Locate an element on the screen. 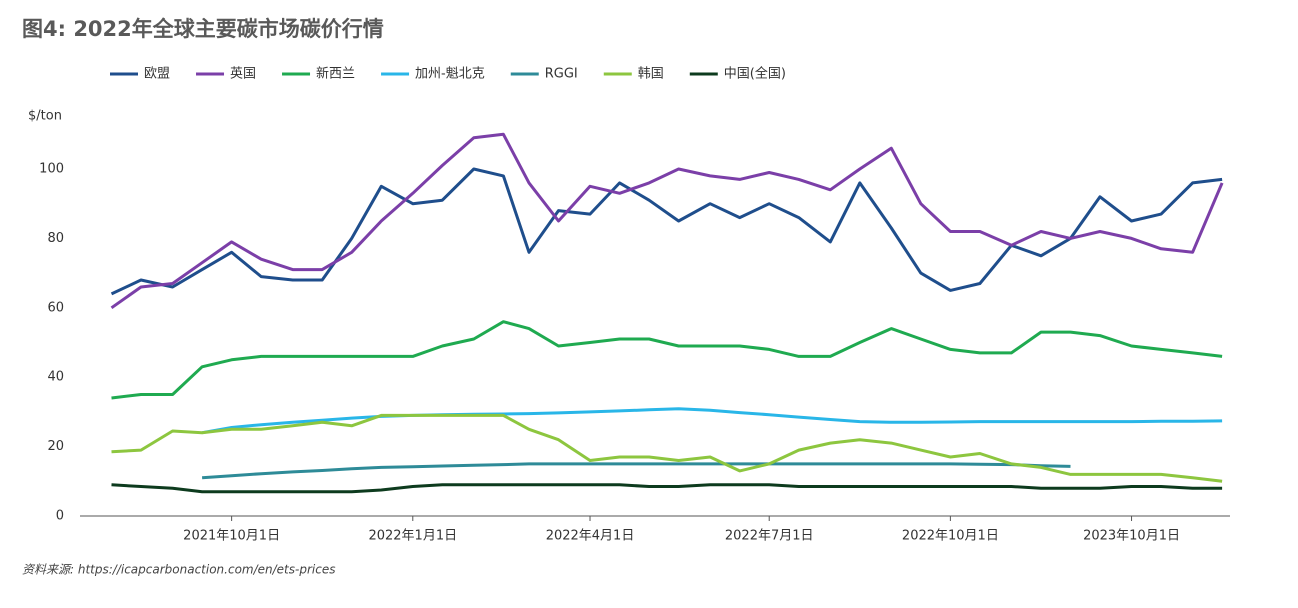  legend-label: 英国 is located at coordinates (243, 74).